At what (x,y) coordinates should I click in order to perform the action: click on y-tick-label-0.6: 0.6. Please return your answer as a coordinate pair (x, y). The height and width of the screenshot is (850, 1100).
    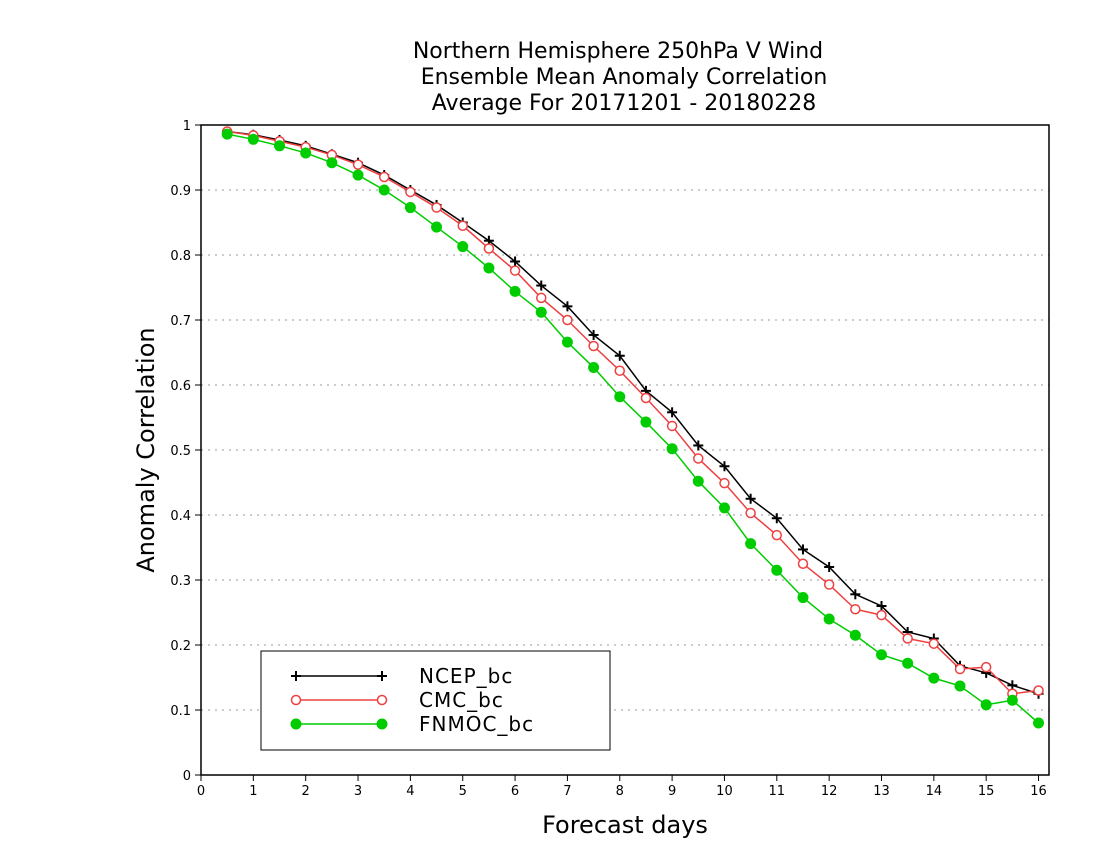
    Looking at the image, I should click on (180, 386).